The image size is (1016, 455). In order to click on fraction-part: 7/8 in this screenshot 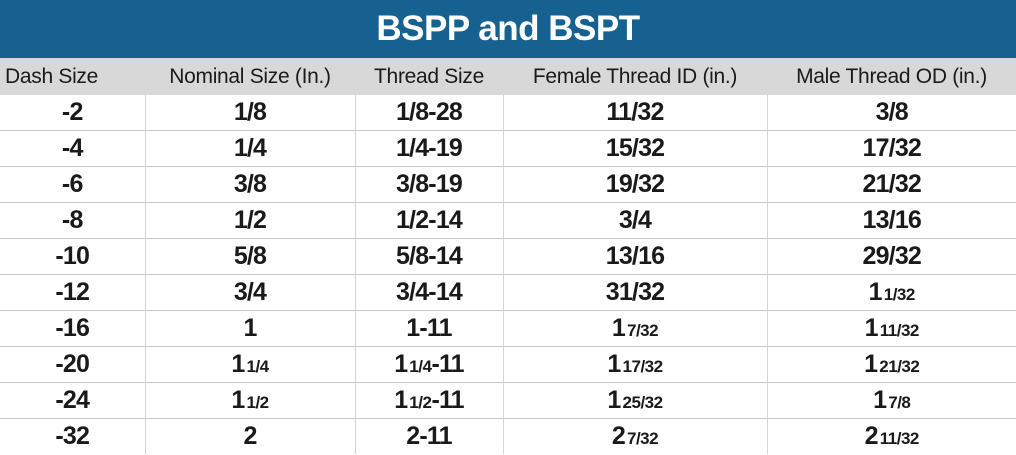, I will do `click(899, 402)`.